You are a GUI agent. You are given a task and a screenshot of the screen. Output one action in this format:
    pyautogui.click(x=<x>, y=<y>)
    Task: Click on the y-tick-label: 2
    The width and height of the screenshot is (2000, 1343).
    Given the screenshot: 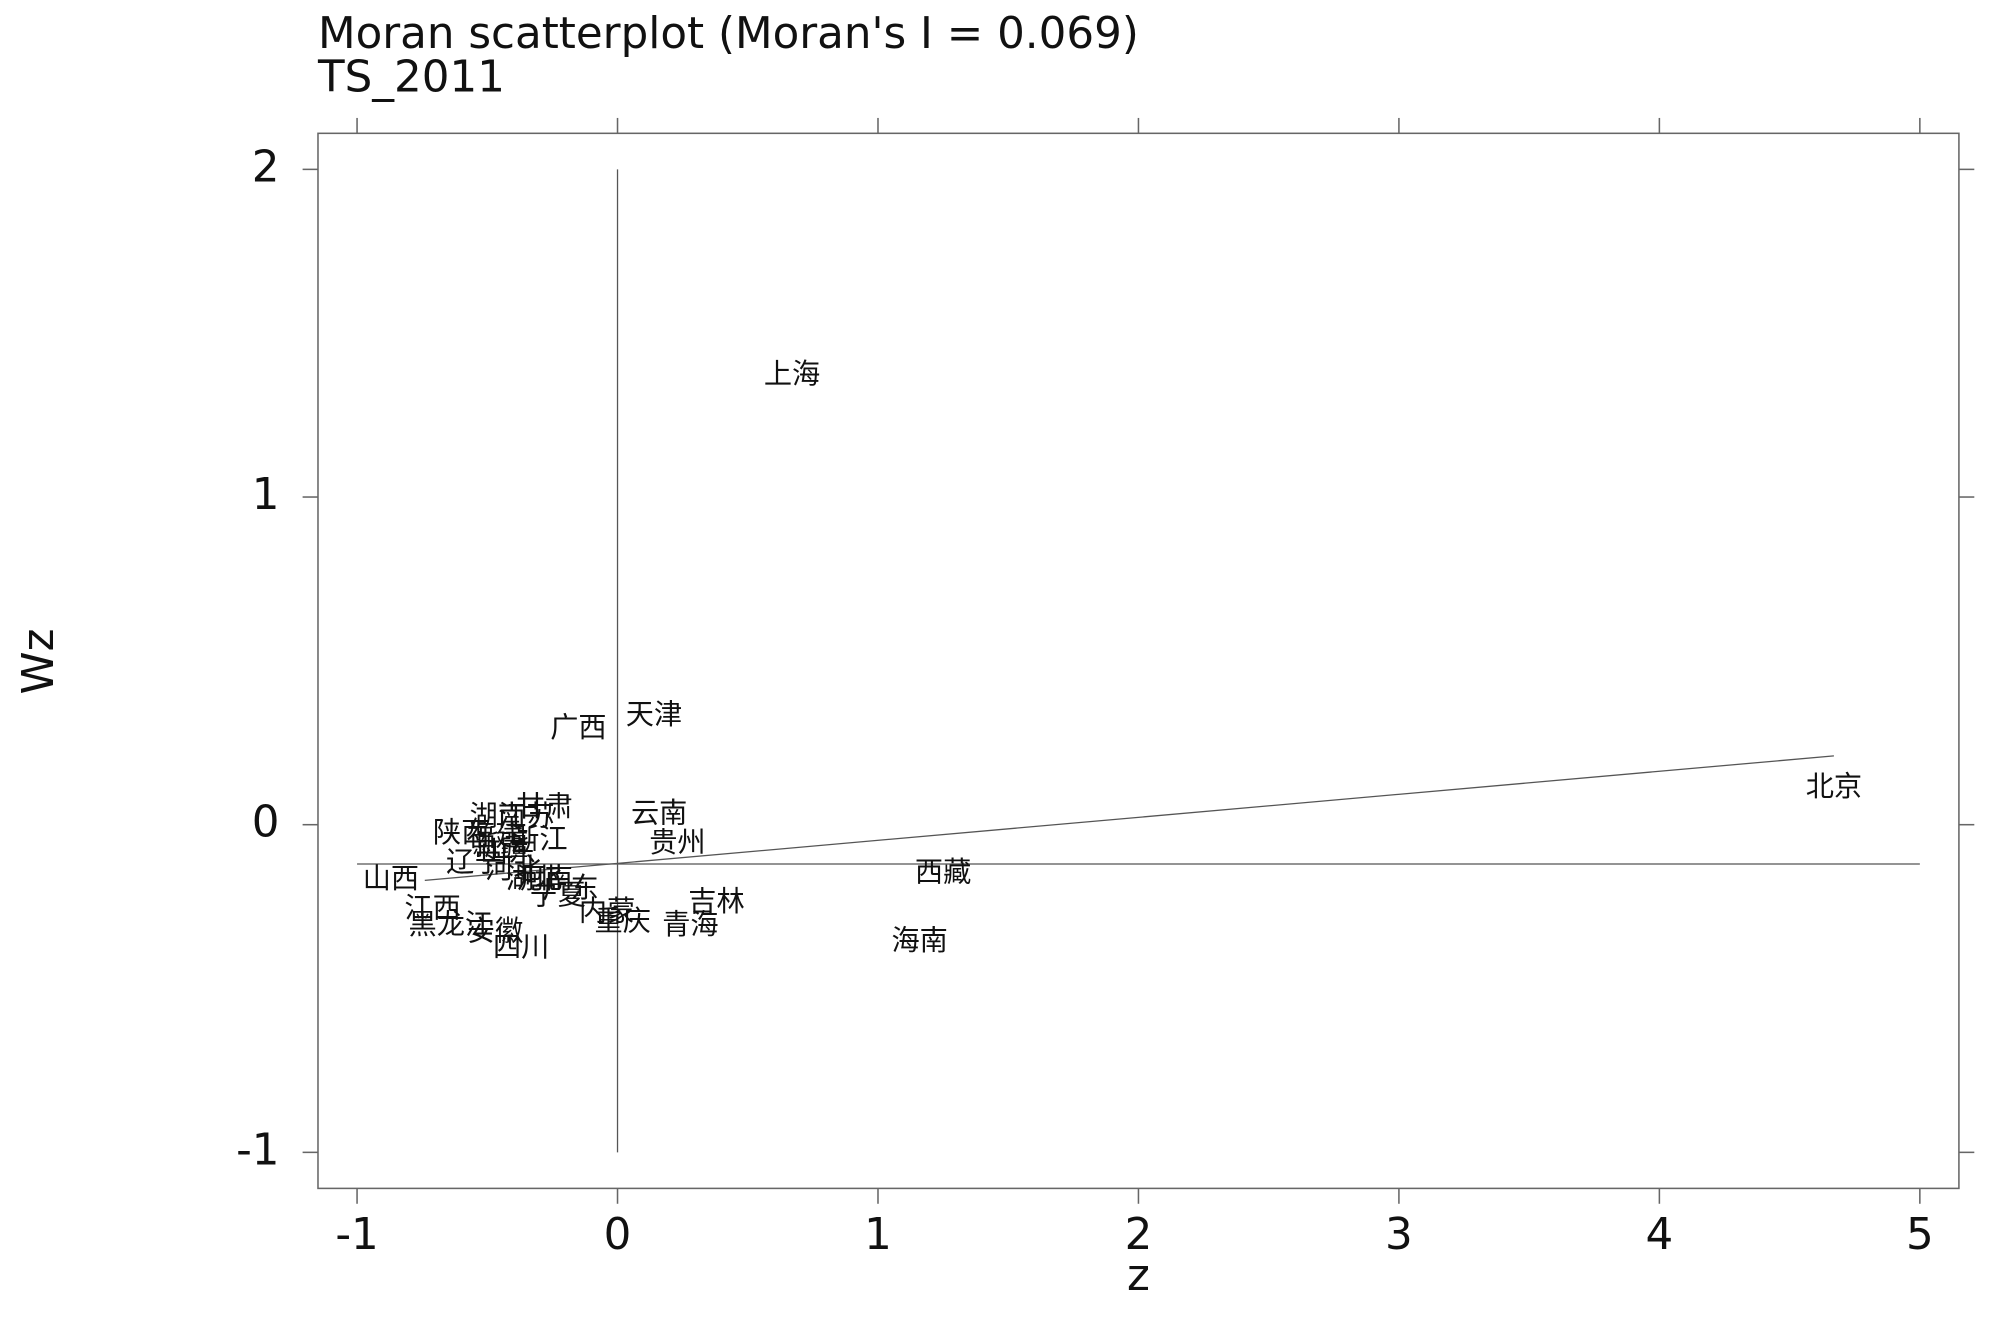 What is the action you would take?
    pyautogui.click(x=266, y=167)
    